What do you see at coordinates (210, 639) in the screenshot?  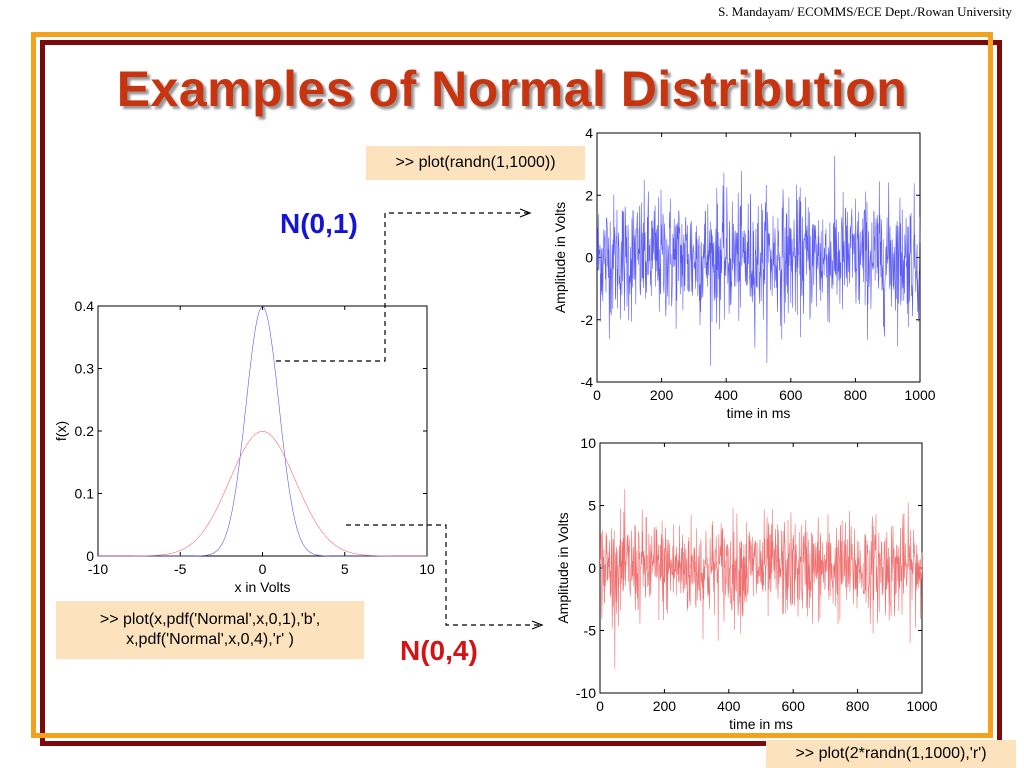 I see `code-line-2: x,pdf('Normal',x,0,4),'r' )` at bounding box center [210, 639].